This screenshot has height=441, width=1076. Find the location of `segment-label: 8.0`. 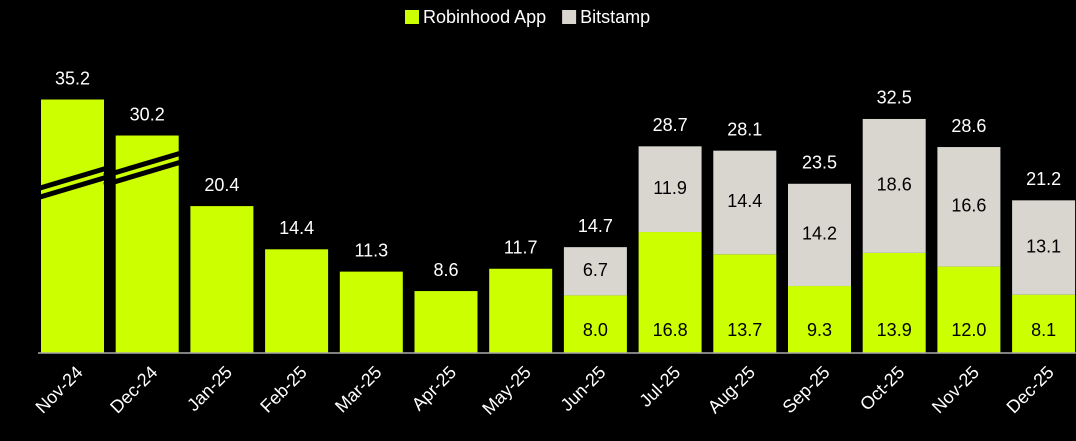

segment-label: 8.0 is located at coordinates (595, 330).